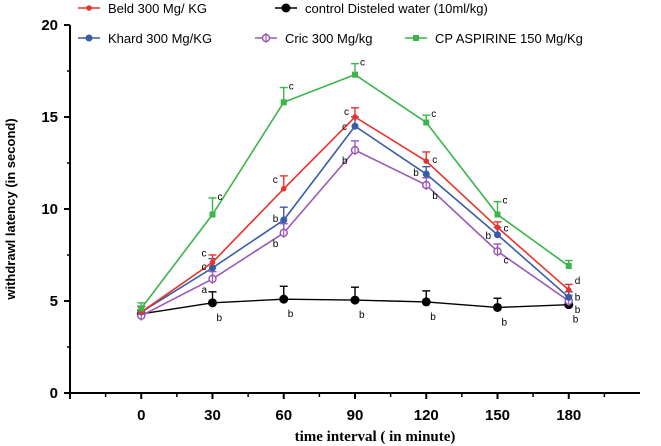 The width and height of the screenshot is (661, 446). What do you see at coordinates (157, 8) in the screenshot?
I see `legend-label: Beld 300 Mg/ KG` at bounding box center [157, 8].